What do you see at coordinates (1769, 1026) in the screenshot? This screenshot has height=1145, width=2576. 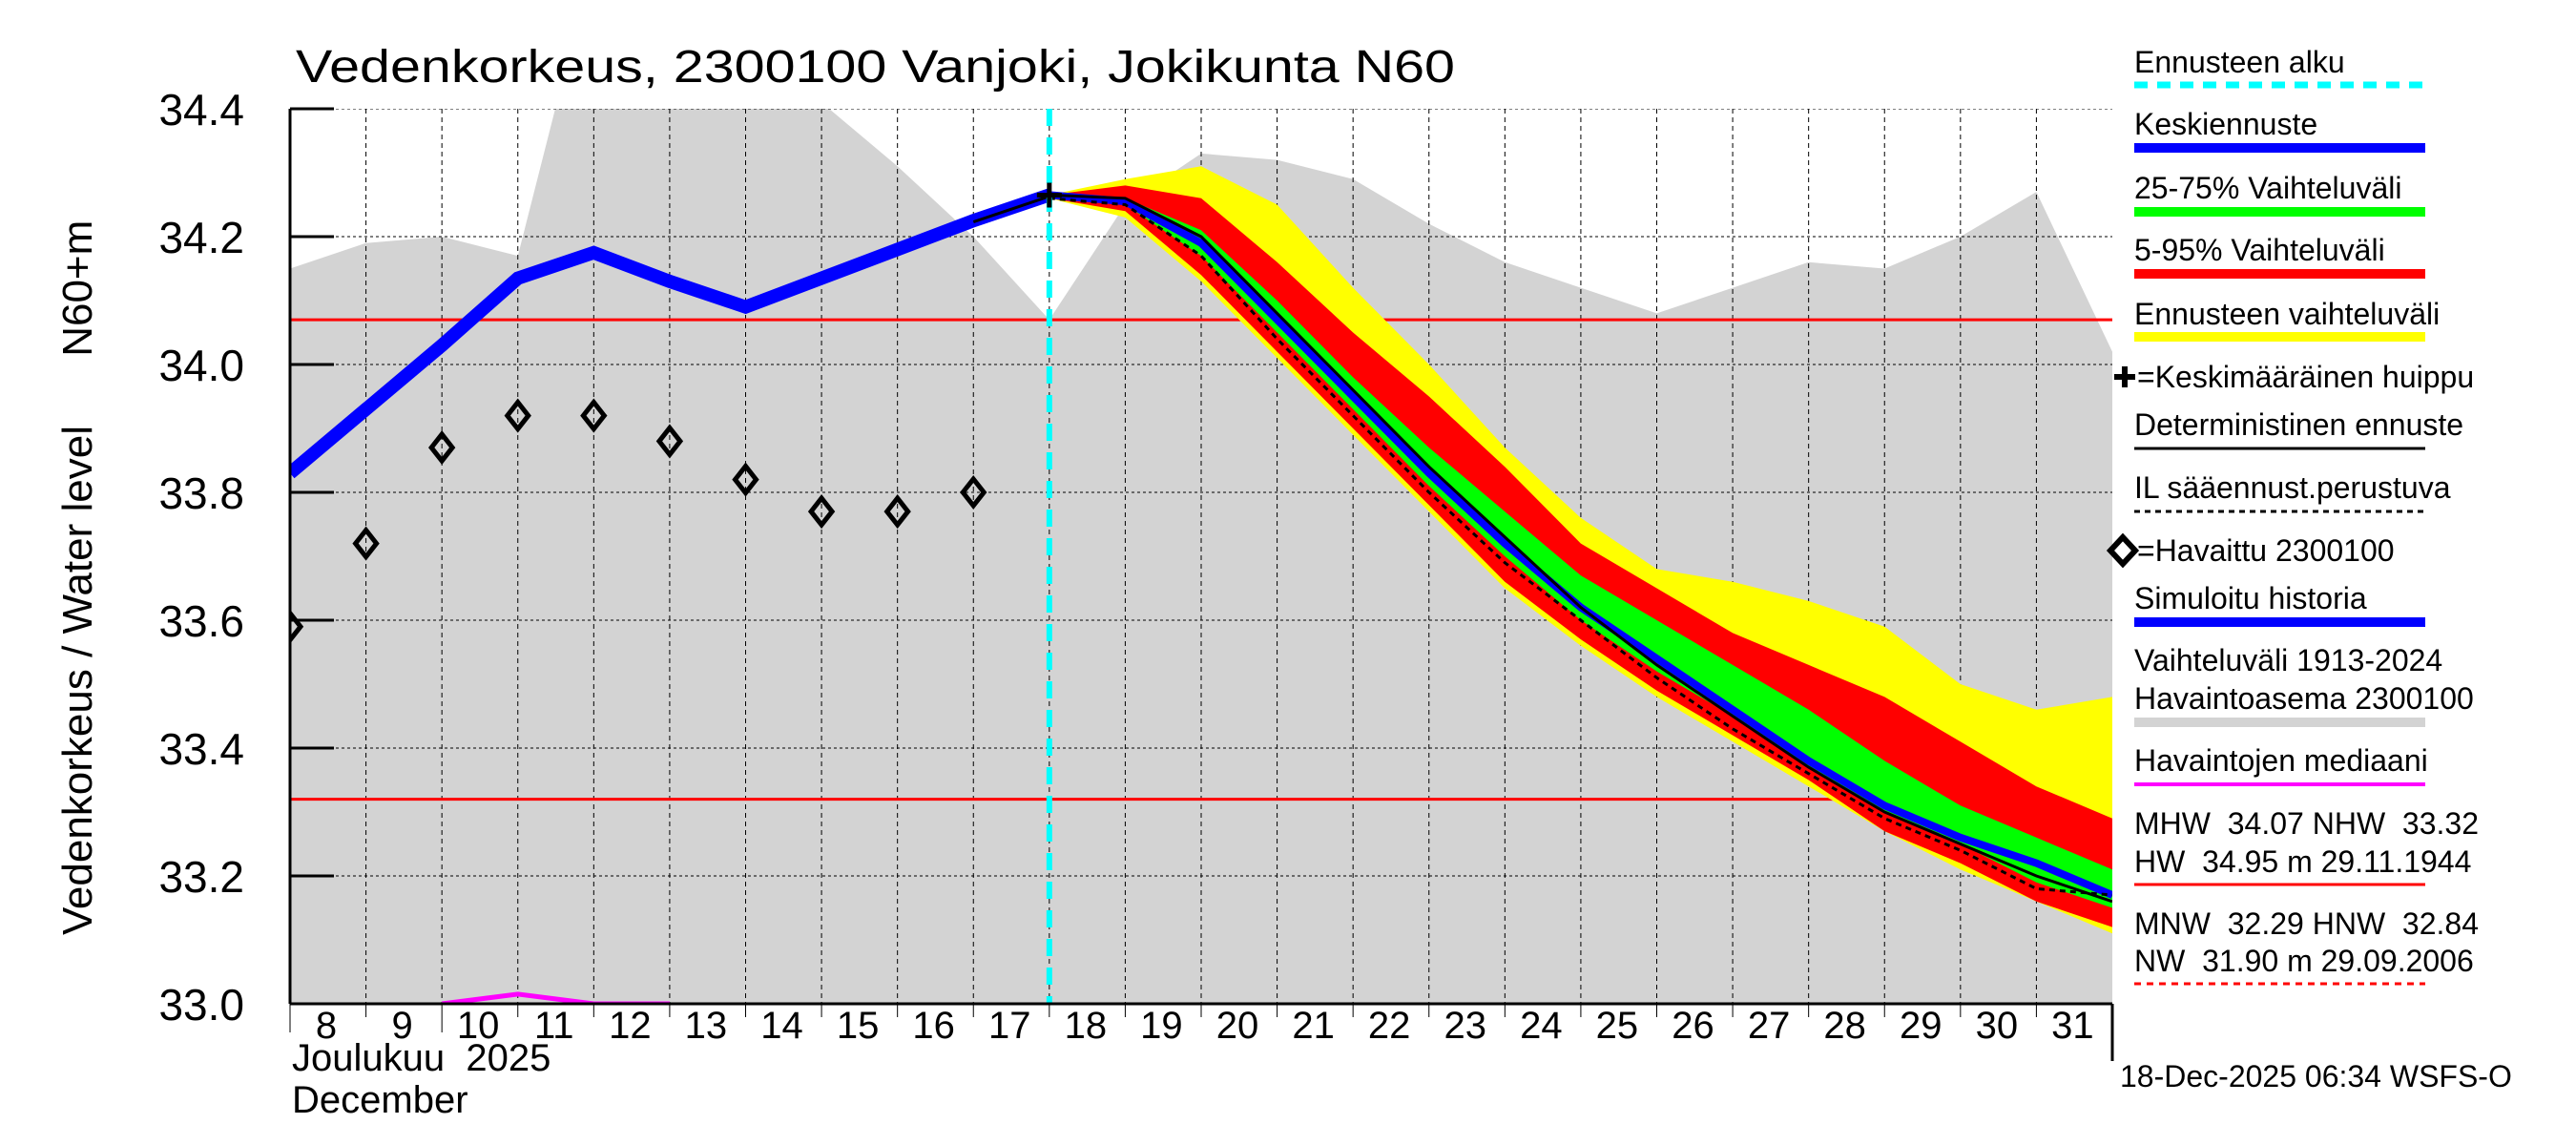 I see `x-tick-label: 27` at bounding box center [1769, 1026].